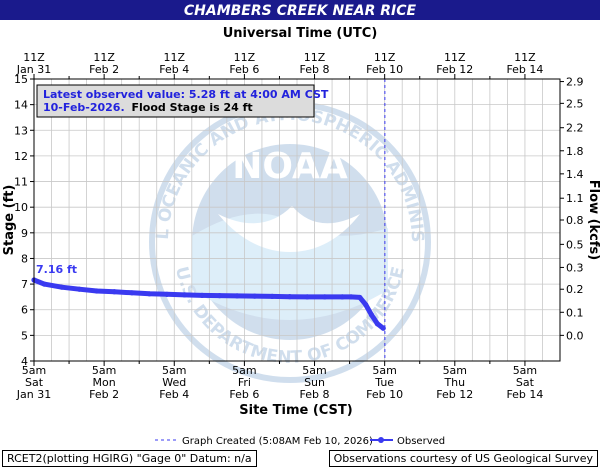 Image resolution: width=600 pixels, height=467 pixels. I want to click on legend-observed-label: Observed, so click(421, 441).